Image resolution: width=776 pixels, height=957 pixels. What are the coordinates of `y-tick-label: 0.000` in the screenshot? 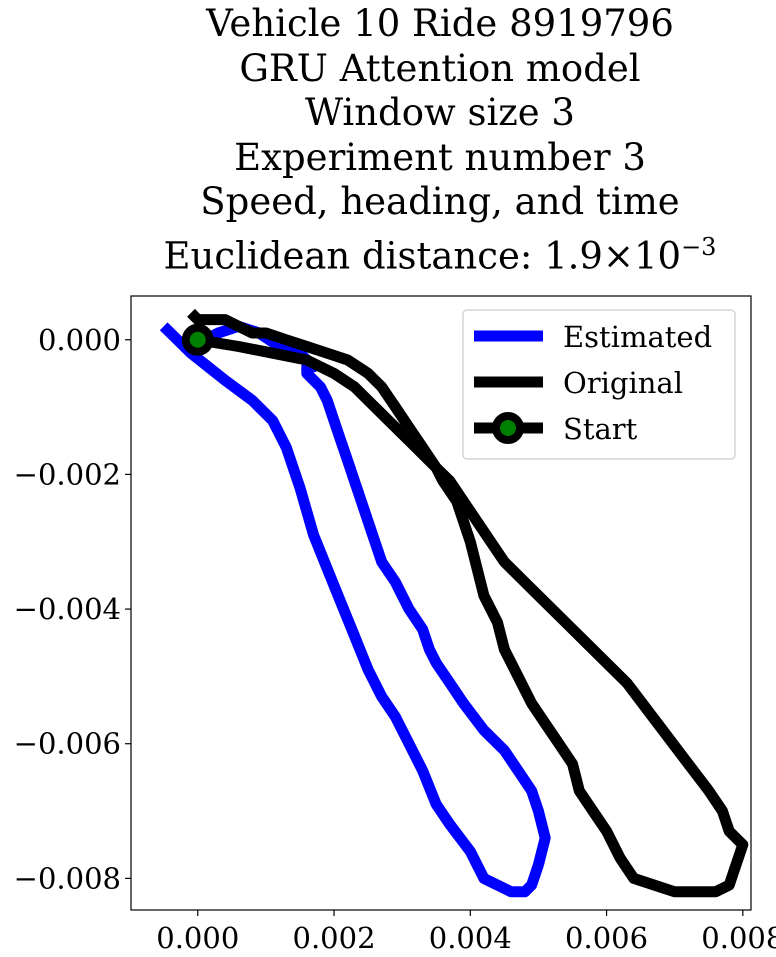 It's located at (79, 340).